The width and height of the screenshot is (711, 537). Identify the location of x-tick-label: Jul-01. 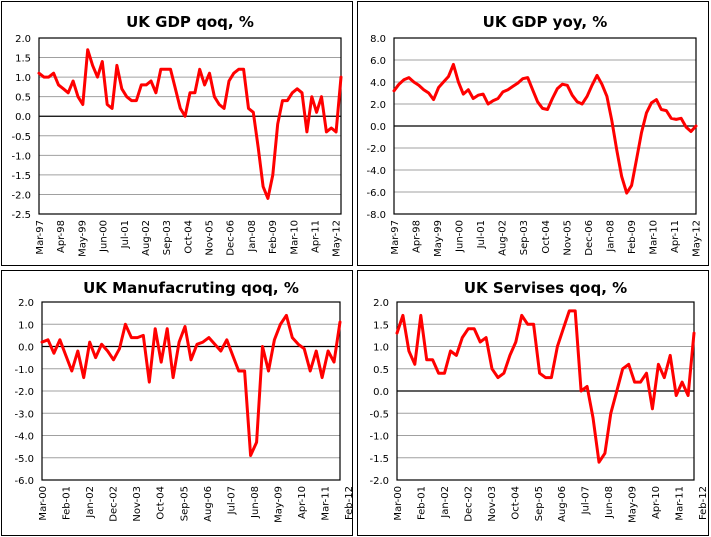
(481, 234).